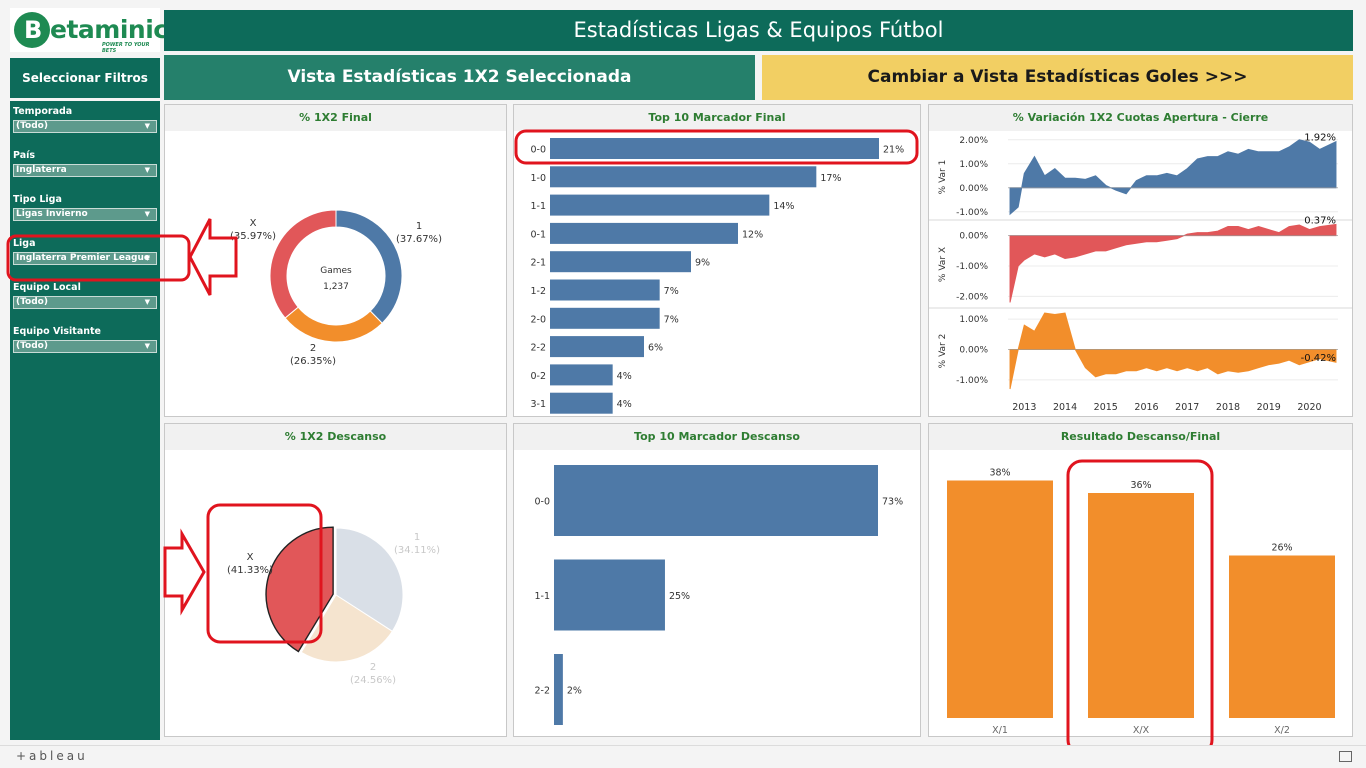 This screenshot has height=768, width=1366. Describe the element at coordinates (313, 361) in the screenshot. I see `slice-label-pct: (26.35%)` at that location.